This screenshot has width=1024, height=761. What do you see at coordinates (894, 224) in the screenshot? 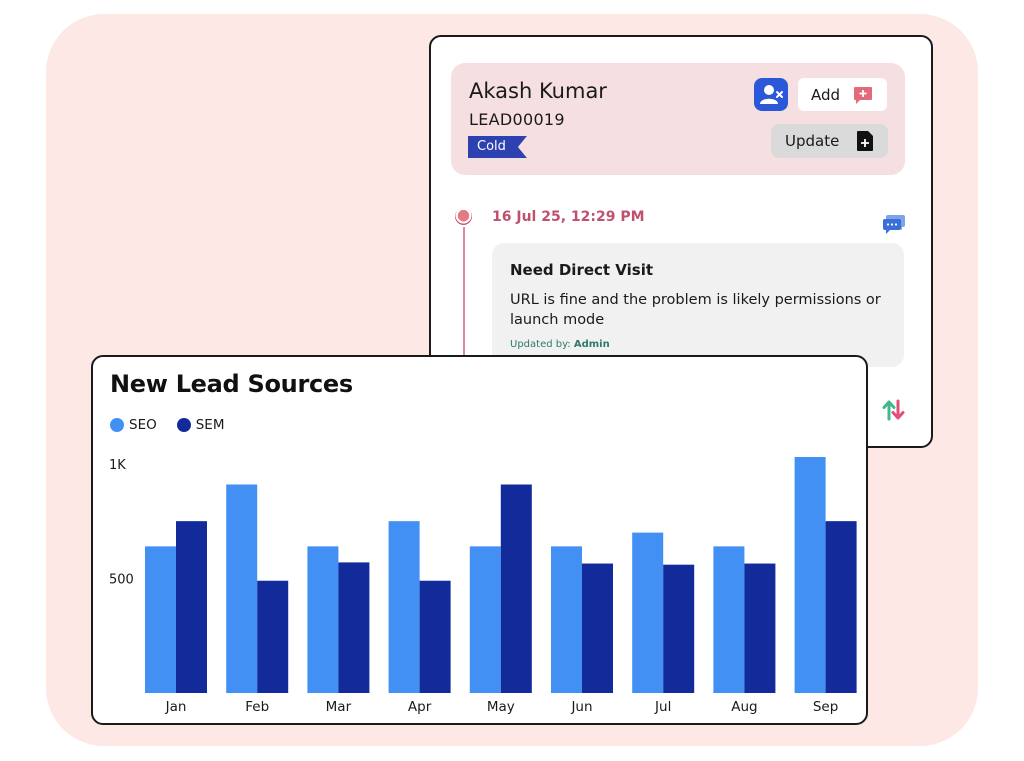
I see `comment-icon` at bounding box center [894, 224].